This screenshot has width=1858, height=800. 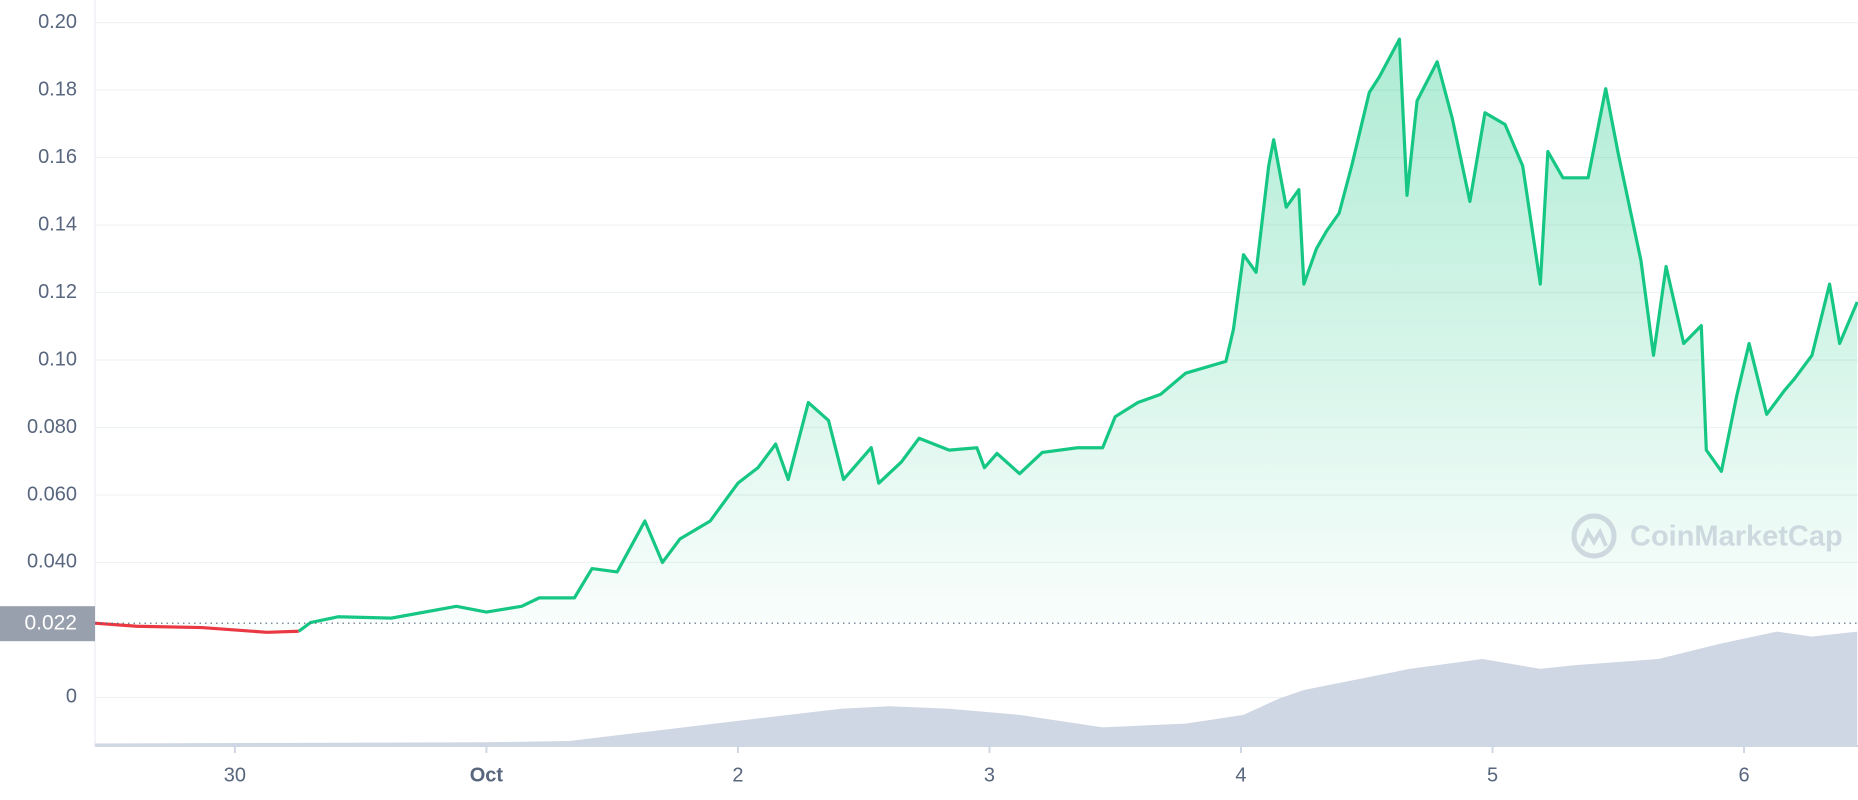 What do you see at coordinates (1492, 775) in the screenshot?
I see `x-tick-label: 5` at bounding box center [1492, 775].